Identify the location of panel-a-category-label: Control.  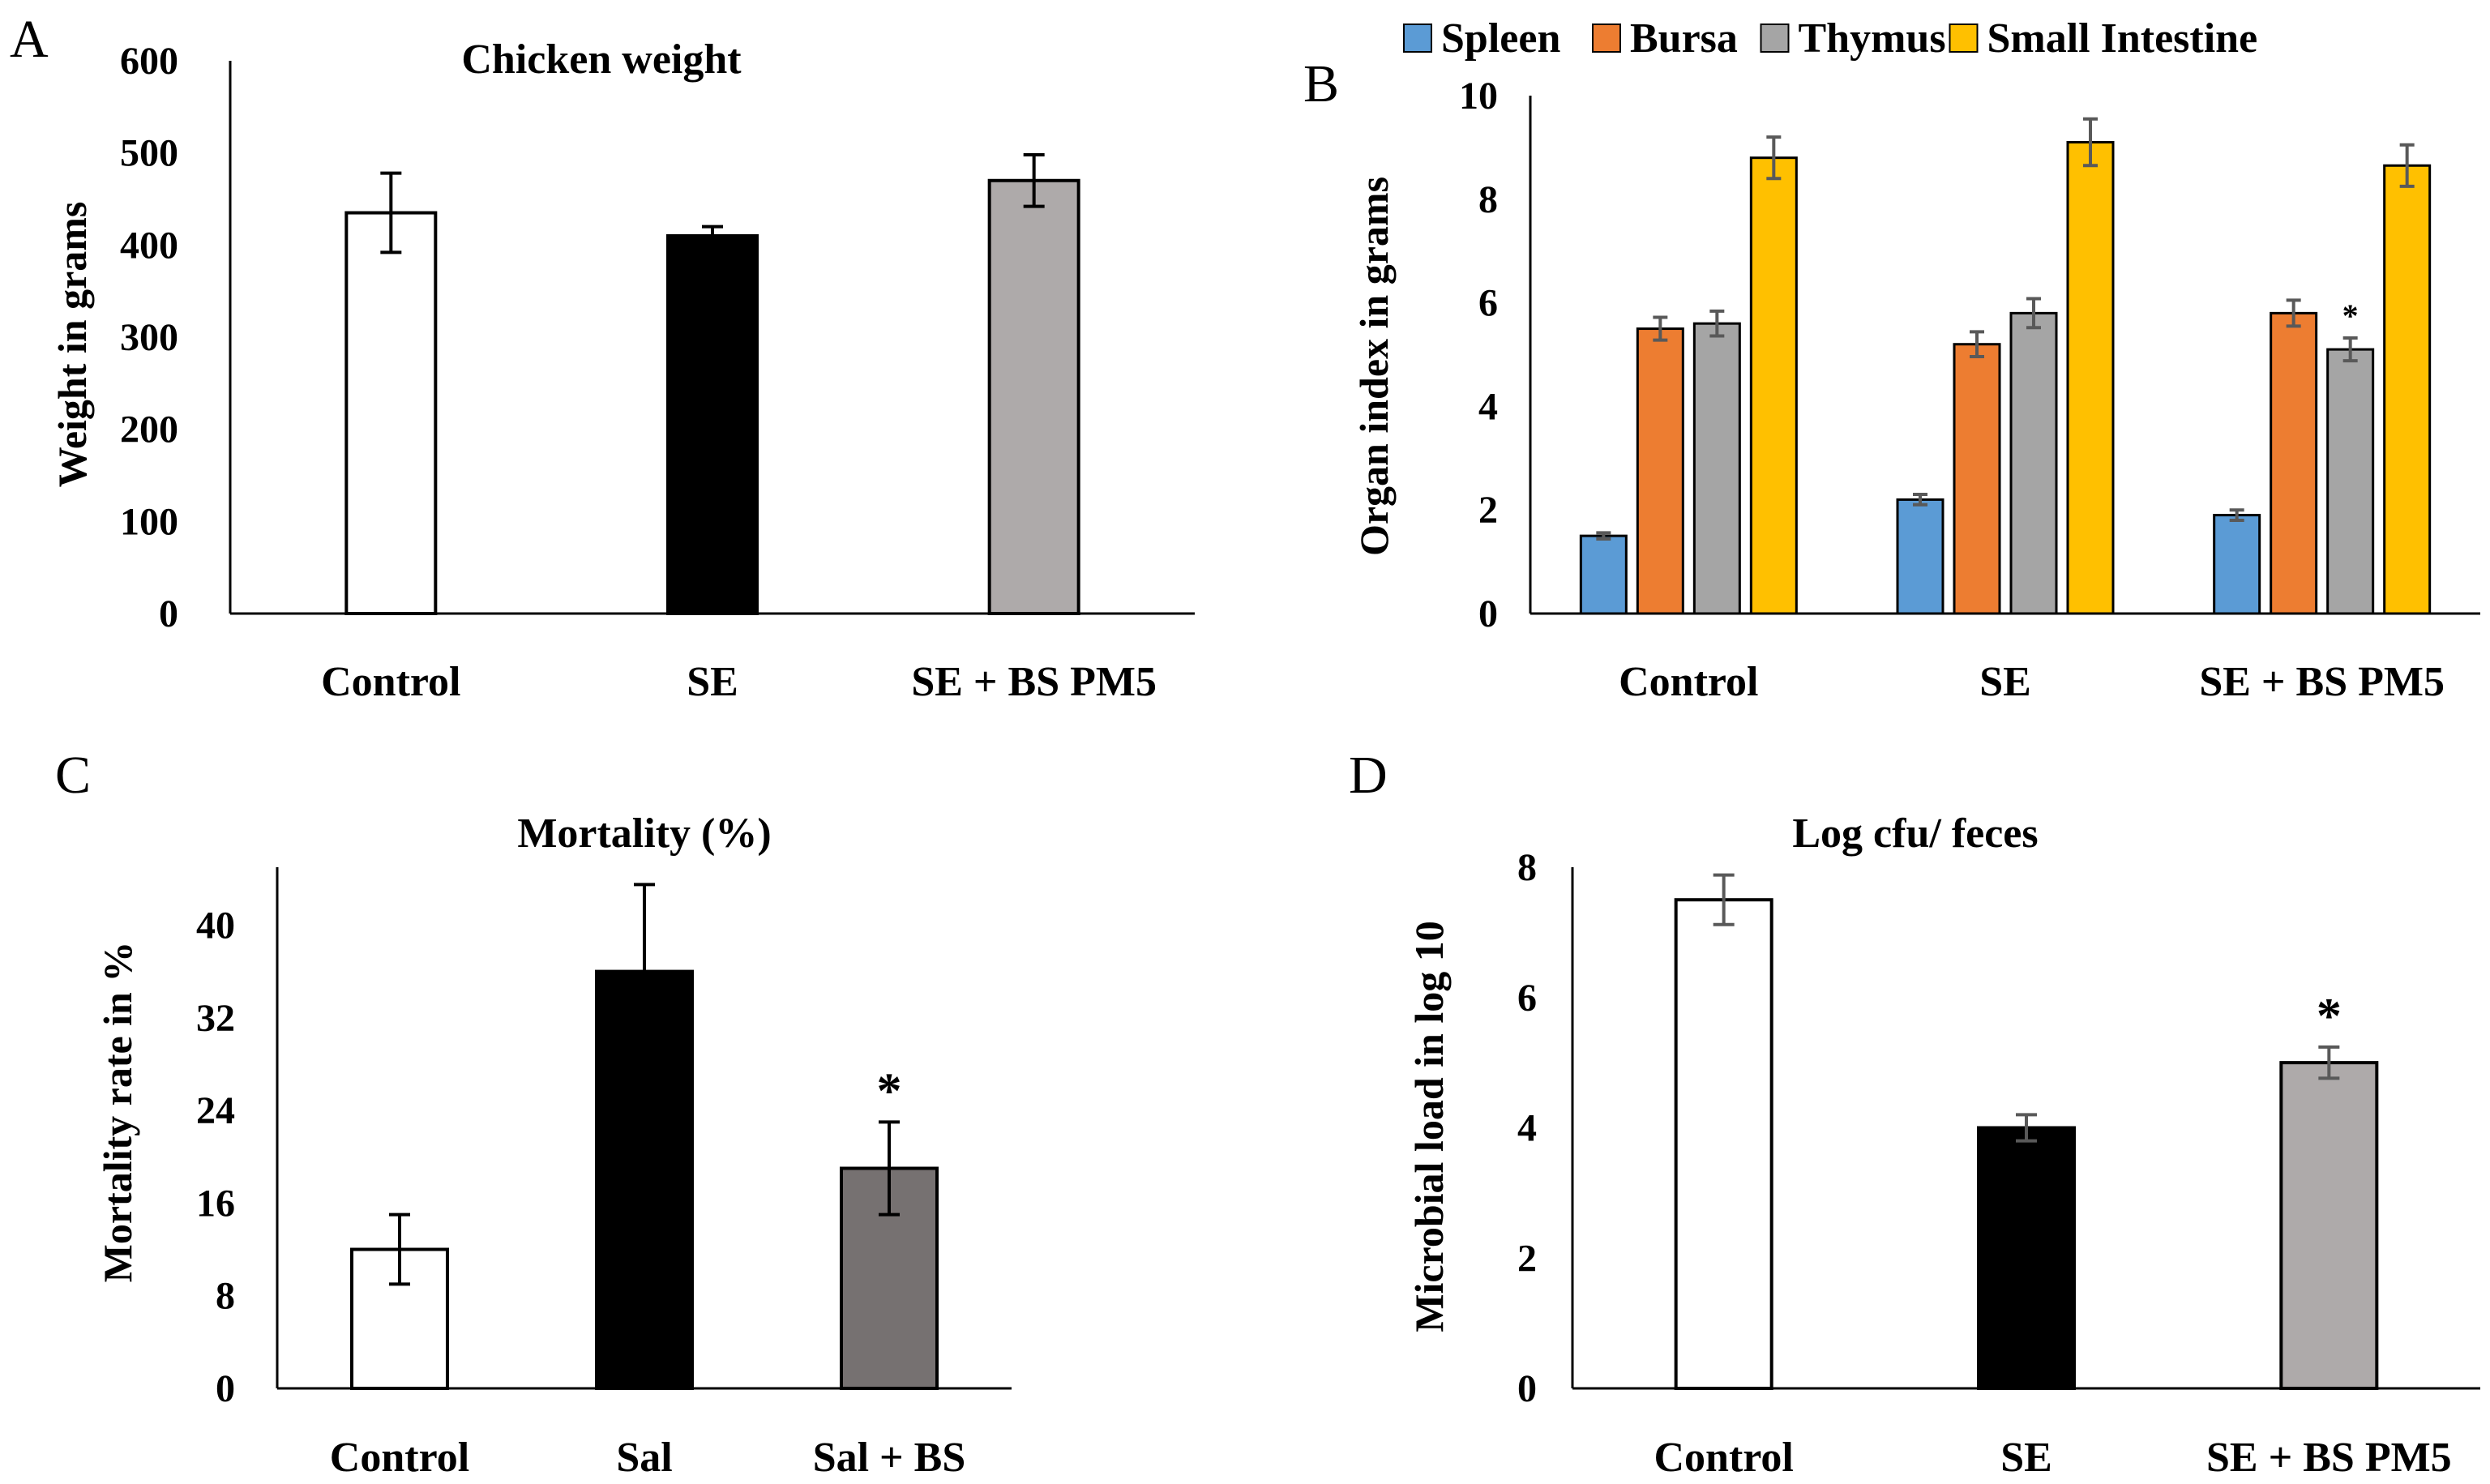
(390, 682).